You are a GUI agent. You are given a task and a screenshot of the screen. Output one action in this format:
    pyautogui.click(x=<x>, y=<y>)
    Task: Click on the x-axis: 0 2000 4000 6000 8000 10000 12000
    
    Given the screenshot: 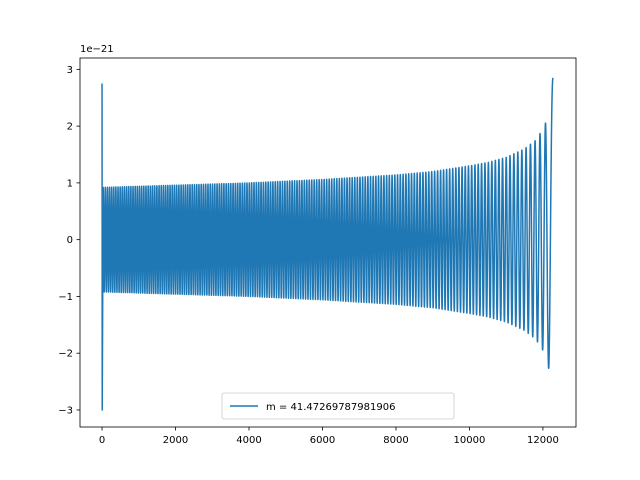 What is the action you would take?
    pyautogui.click(x=329, y=436)
    